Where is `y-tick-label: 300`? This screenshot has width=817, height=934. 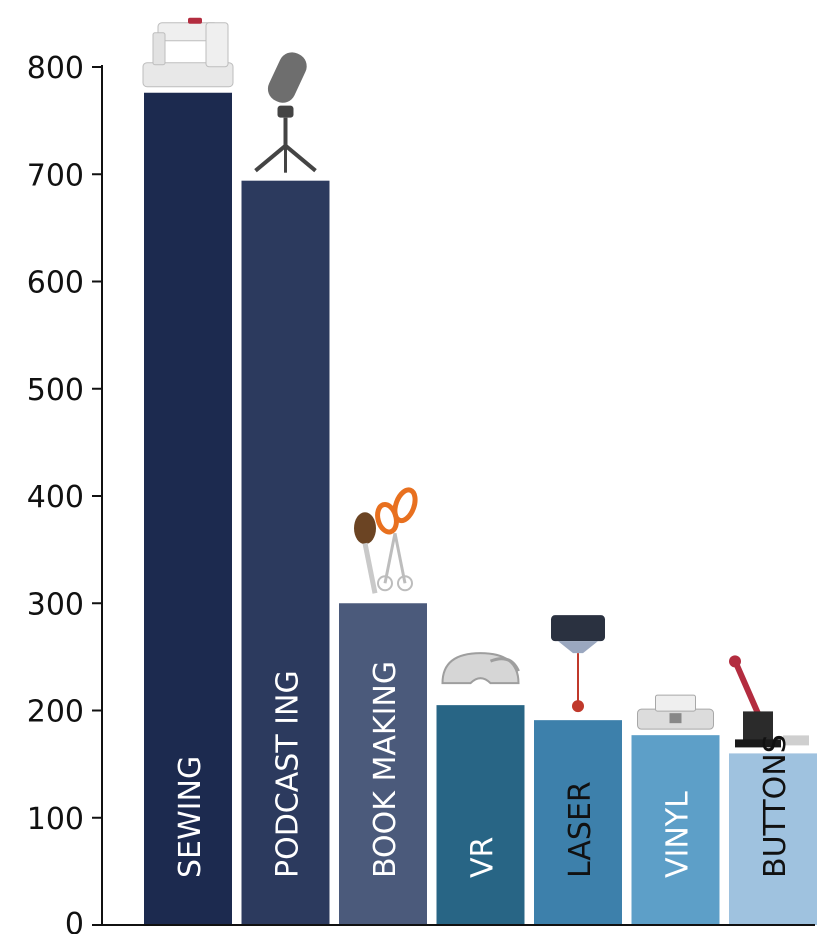
y-tick-label: 300 is located at coordinates (55, 604).